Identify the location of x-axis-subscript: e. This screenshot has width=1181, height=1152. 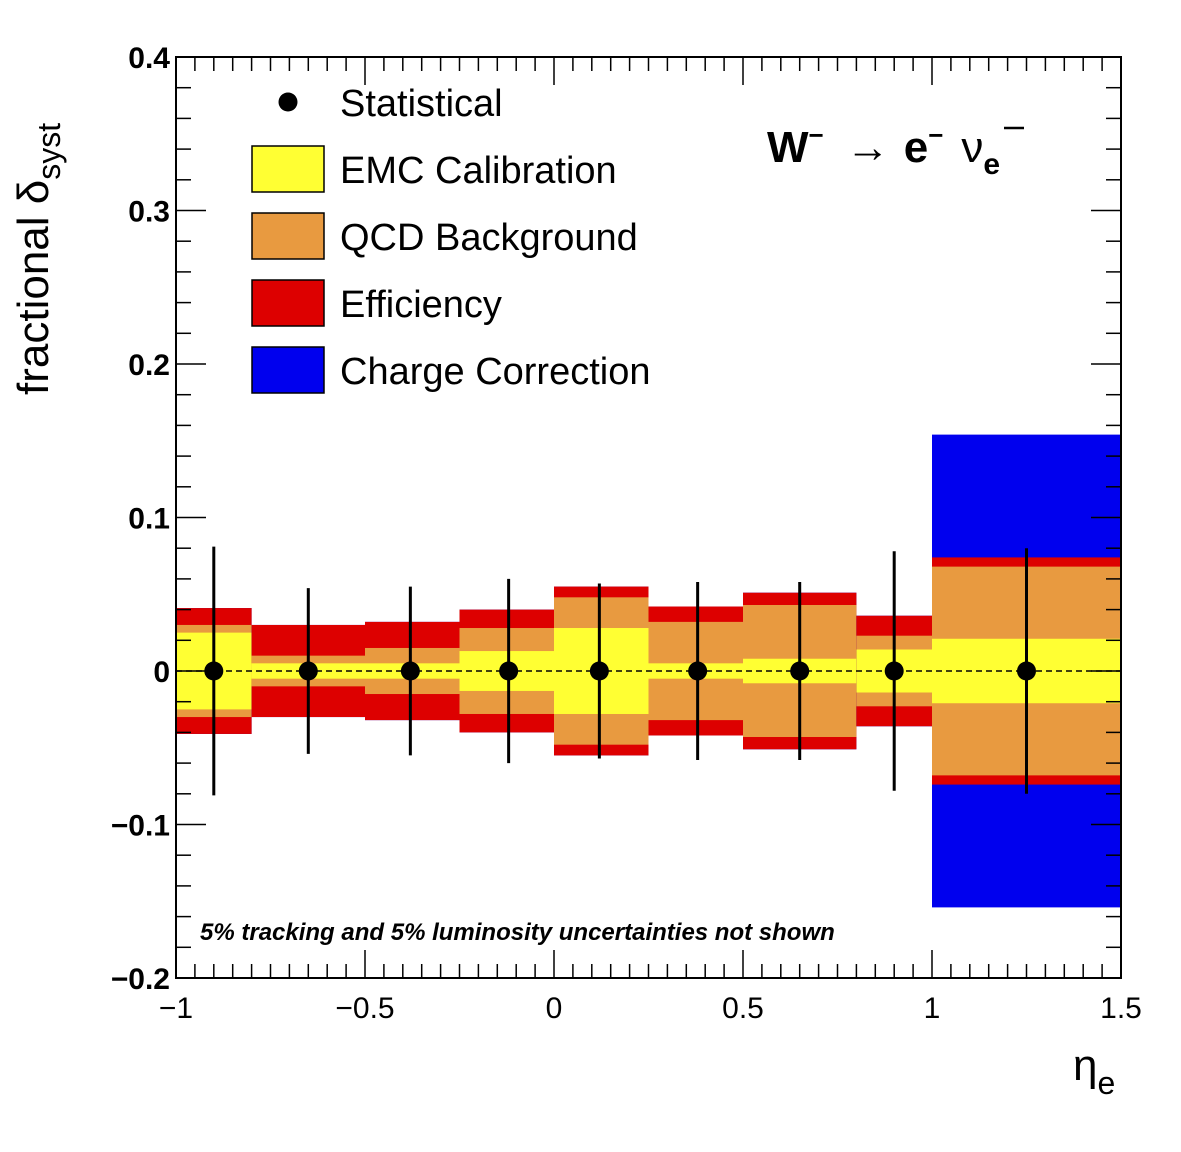
(1106, 1083).